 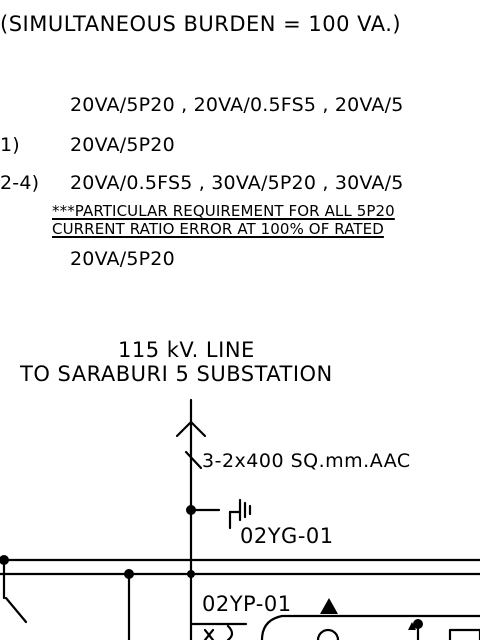 What do you see at coordinates (176, 374) in the screenshot?
I see `line-destination: TO SARABURI 5 SUBSTATION` at bounding box center [176, 374].